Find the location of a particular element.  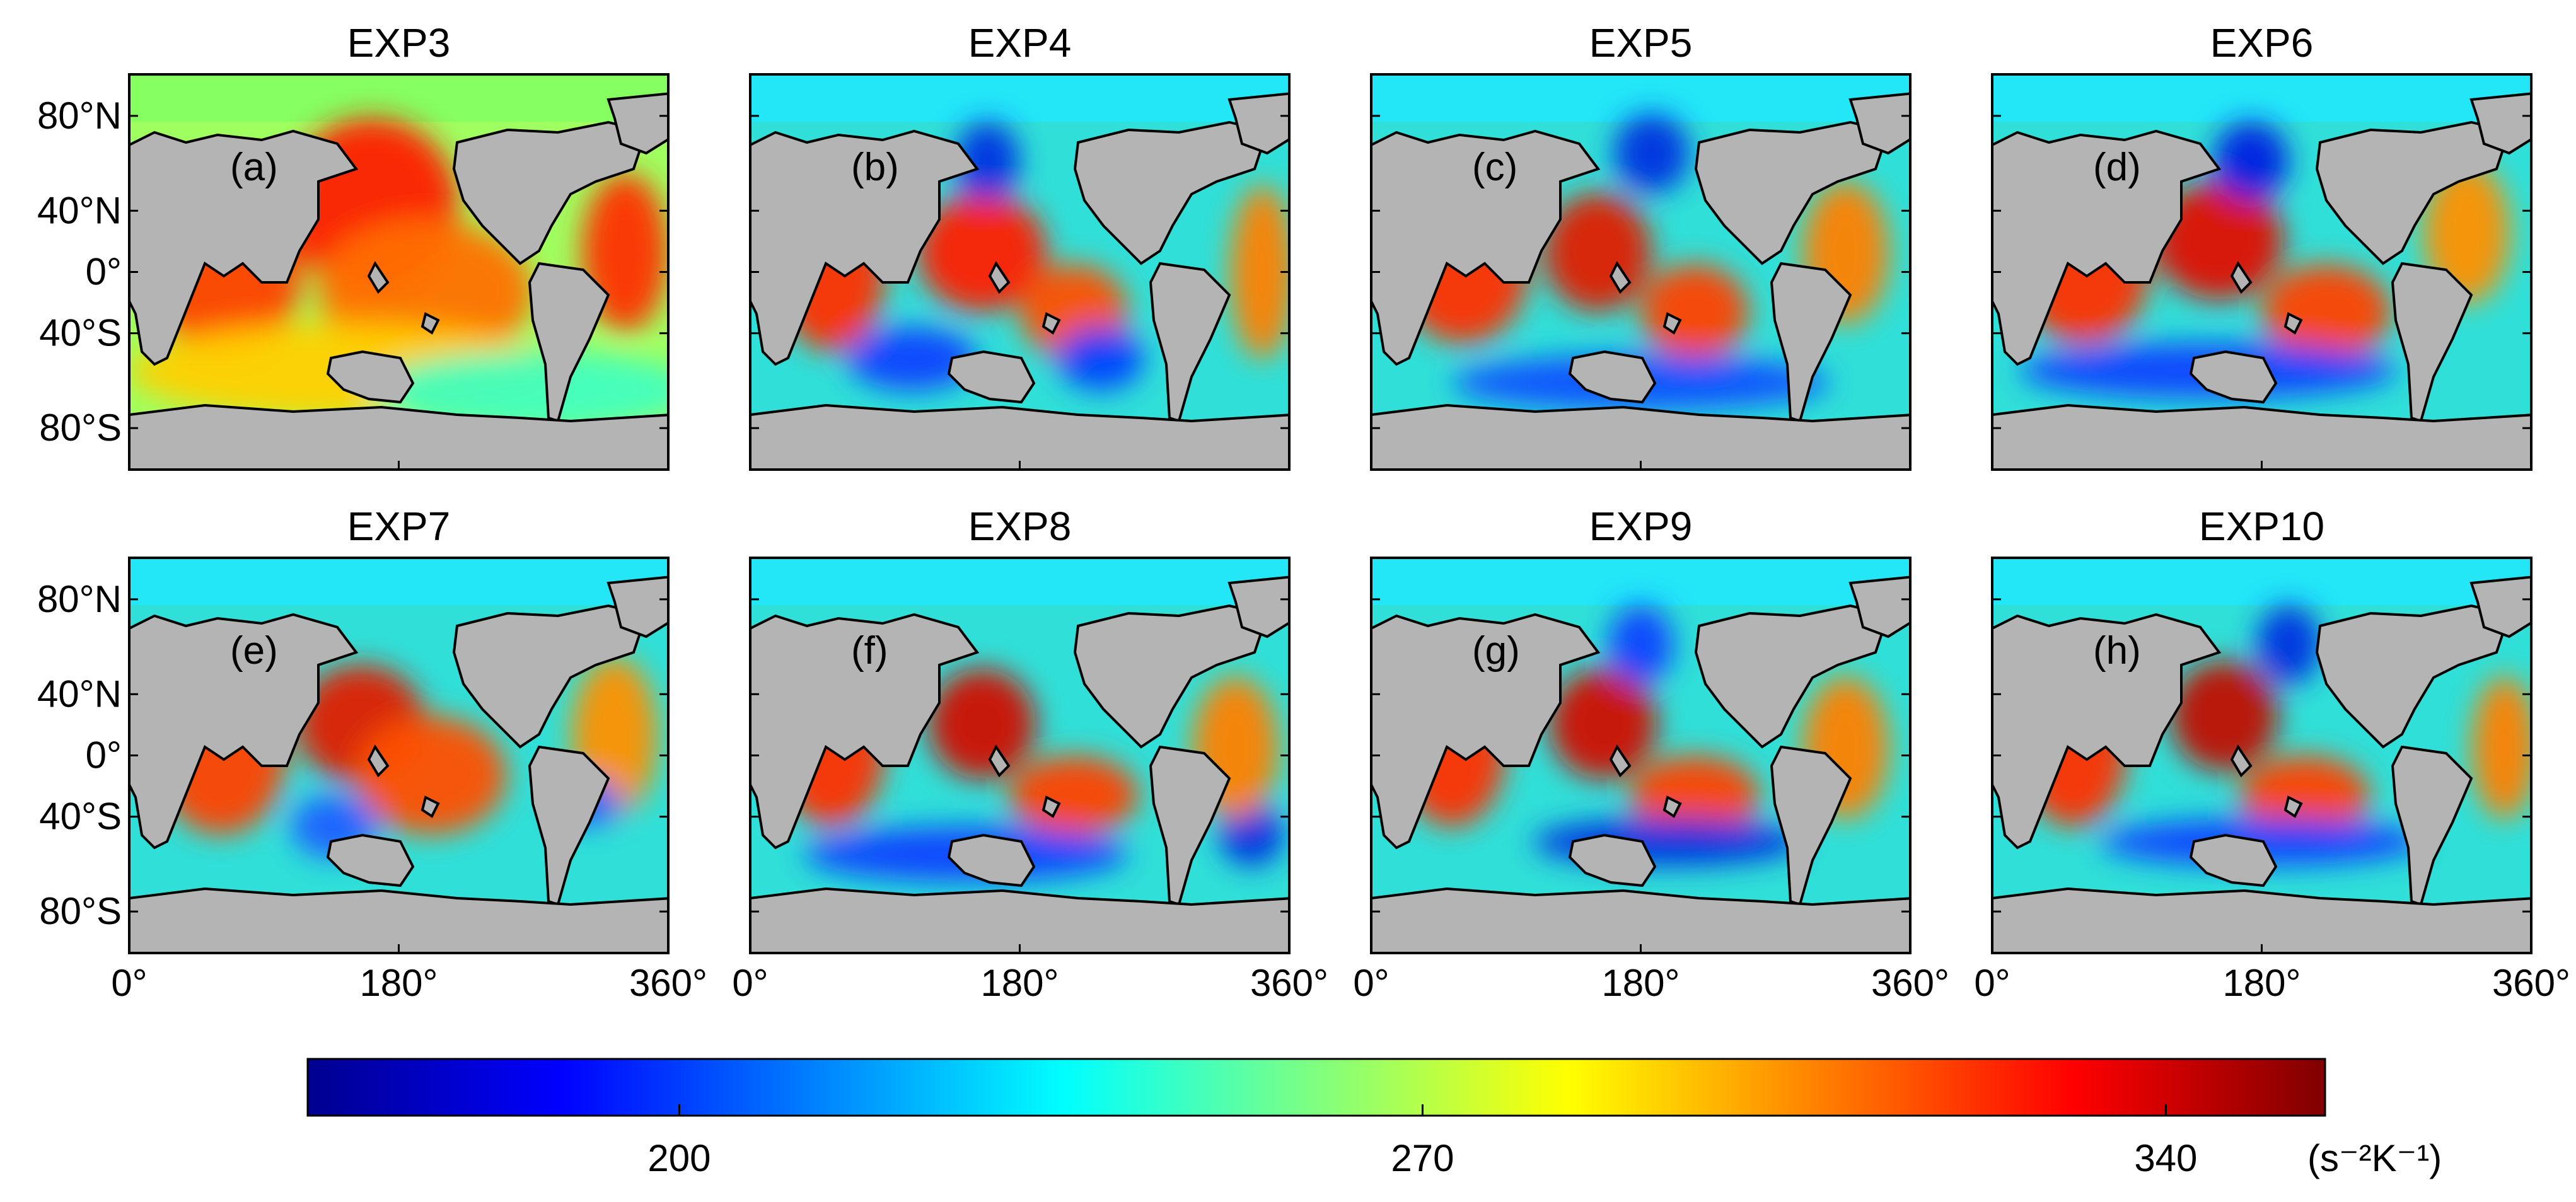

panel-label: (c) is located at coordinates (1495, 167).